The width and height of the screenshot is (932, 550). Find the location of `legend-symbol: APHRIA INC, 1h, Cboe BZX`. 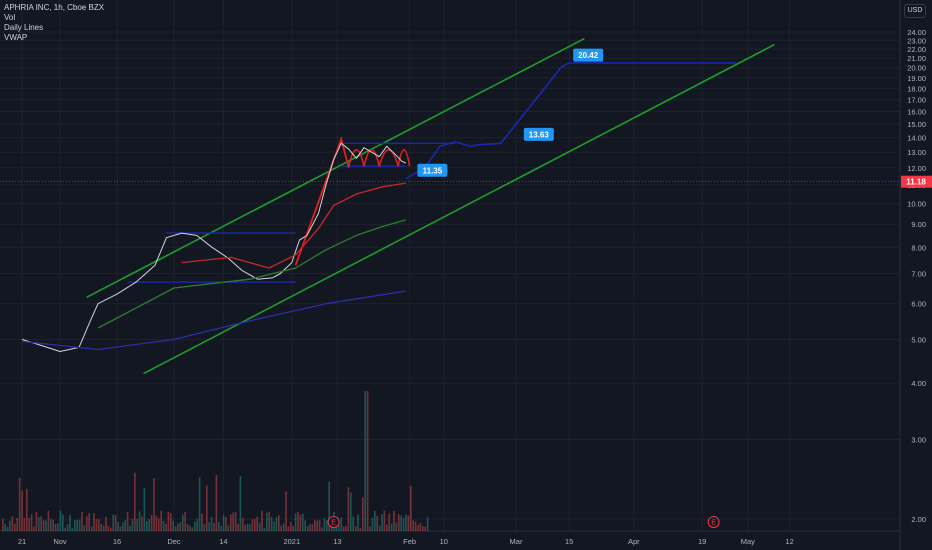

legend-symbol: APHRIA INC, 1h, Cboe BZX is located at coordinates (54, 7).